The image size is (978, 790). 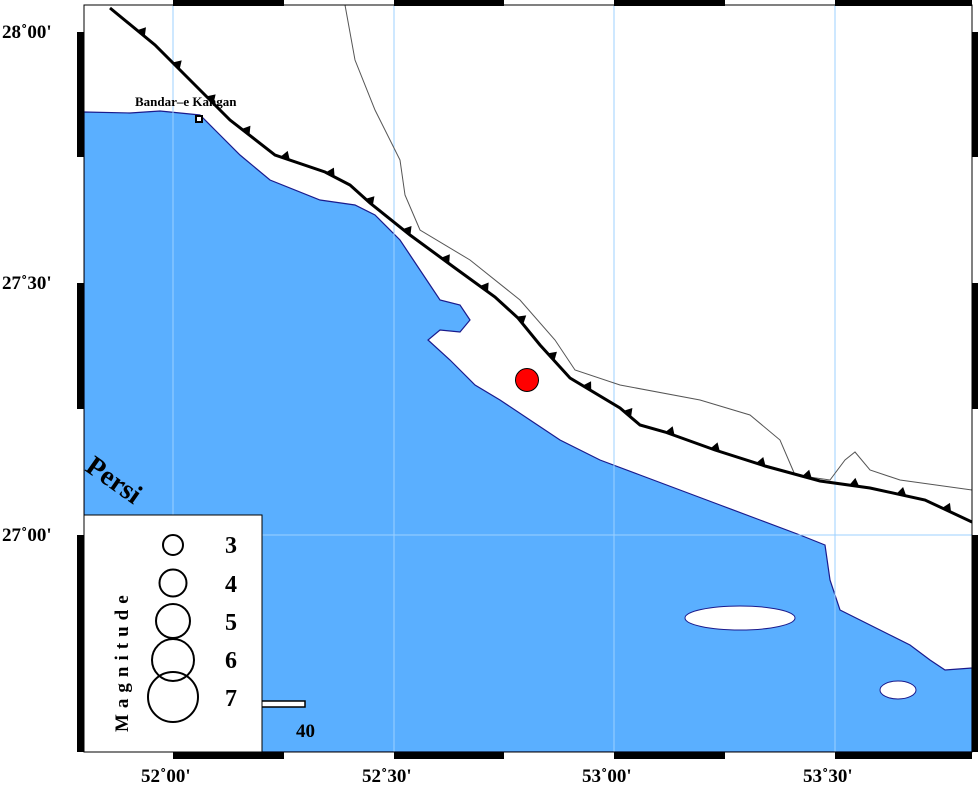 I want to click on legend: Magnitude 3 4 5 6 7, so click(x=173, y=633).